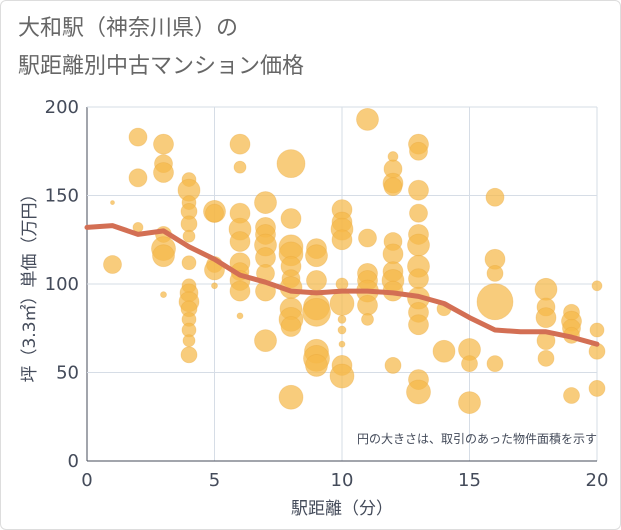 This screenshot has width=621, height=530. Describe the element at coordinates (477, 438) in the screenshot. I see `size-note: 円の大きさは、取引のあった物件面積を示す` at that location.